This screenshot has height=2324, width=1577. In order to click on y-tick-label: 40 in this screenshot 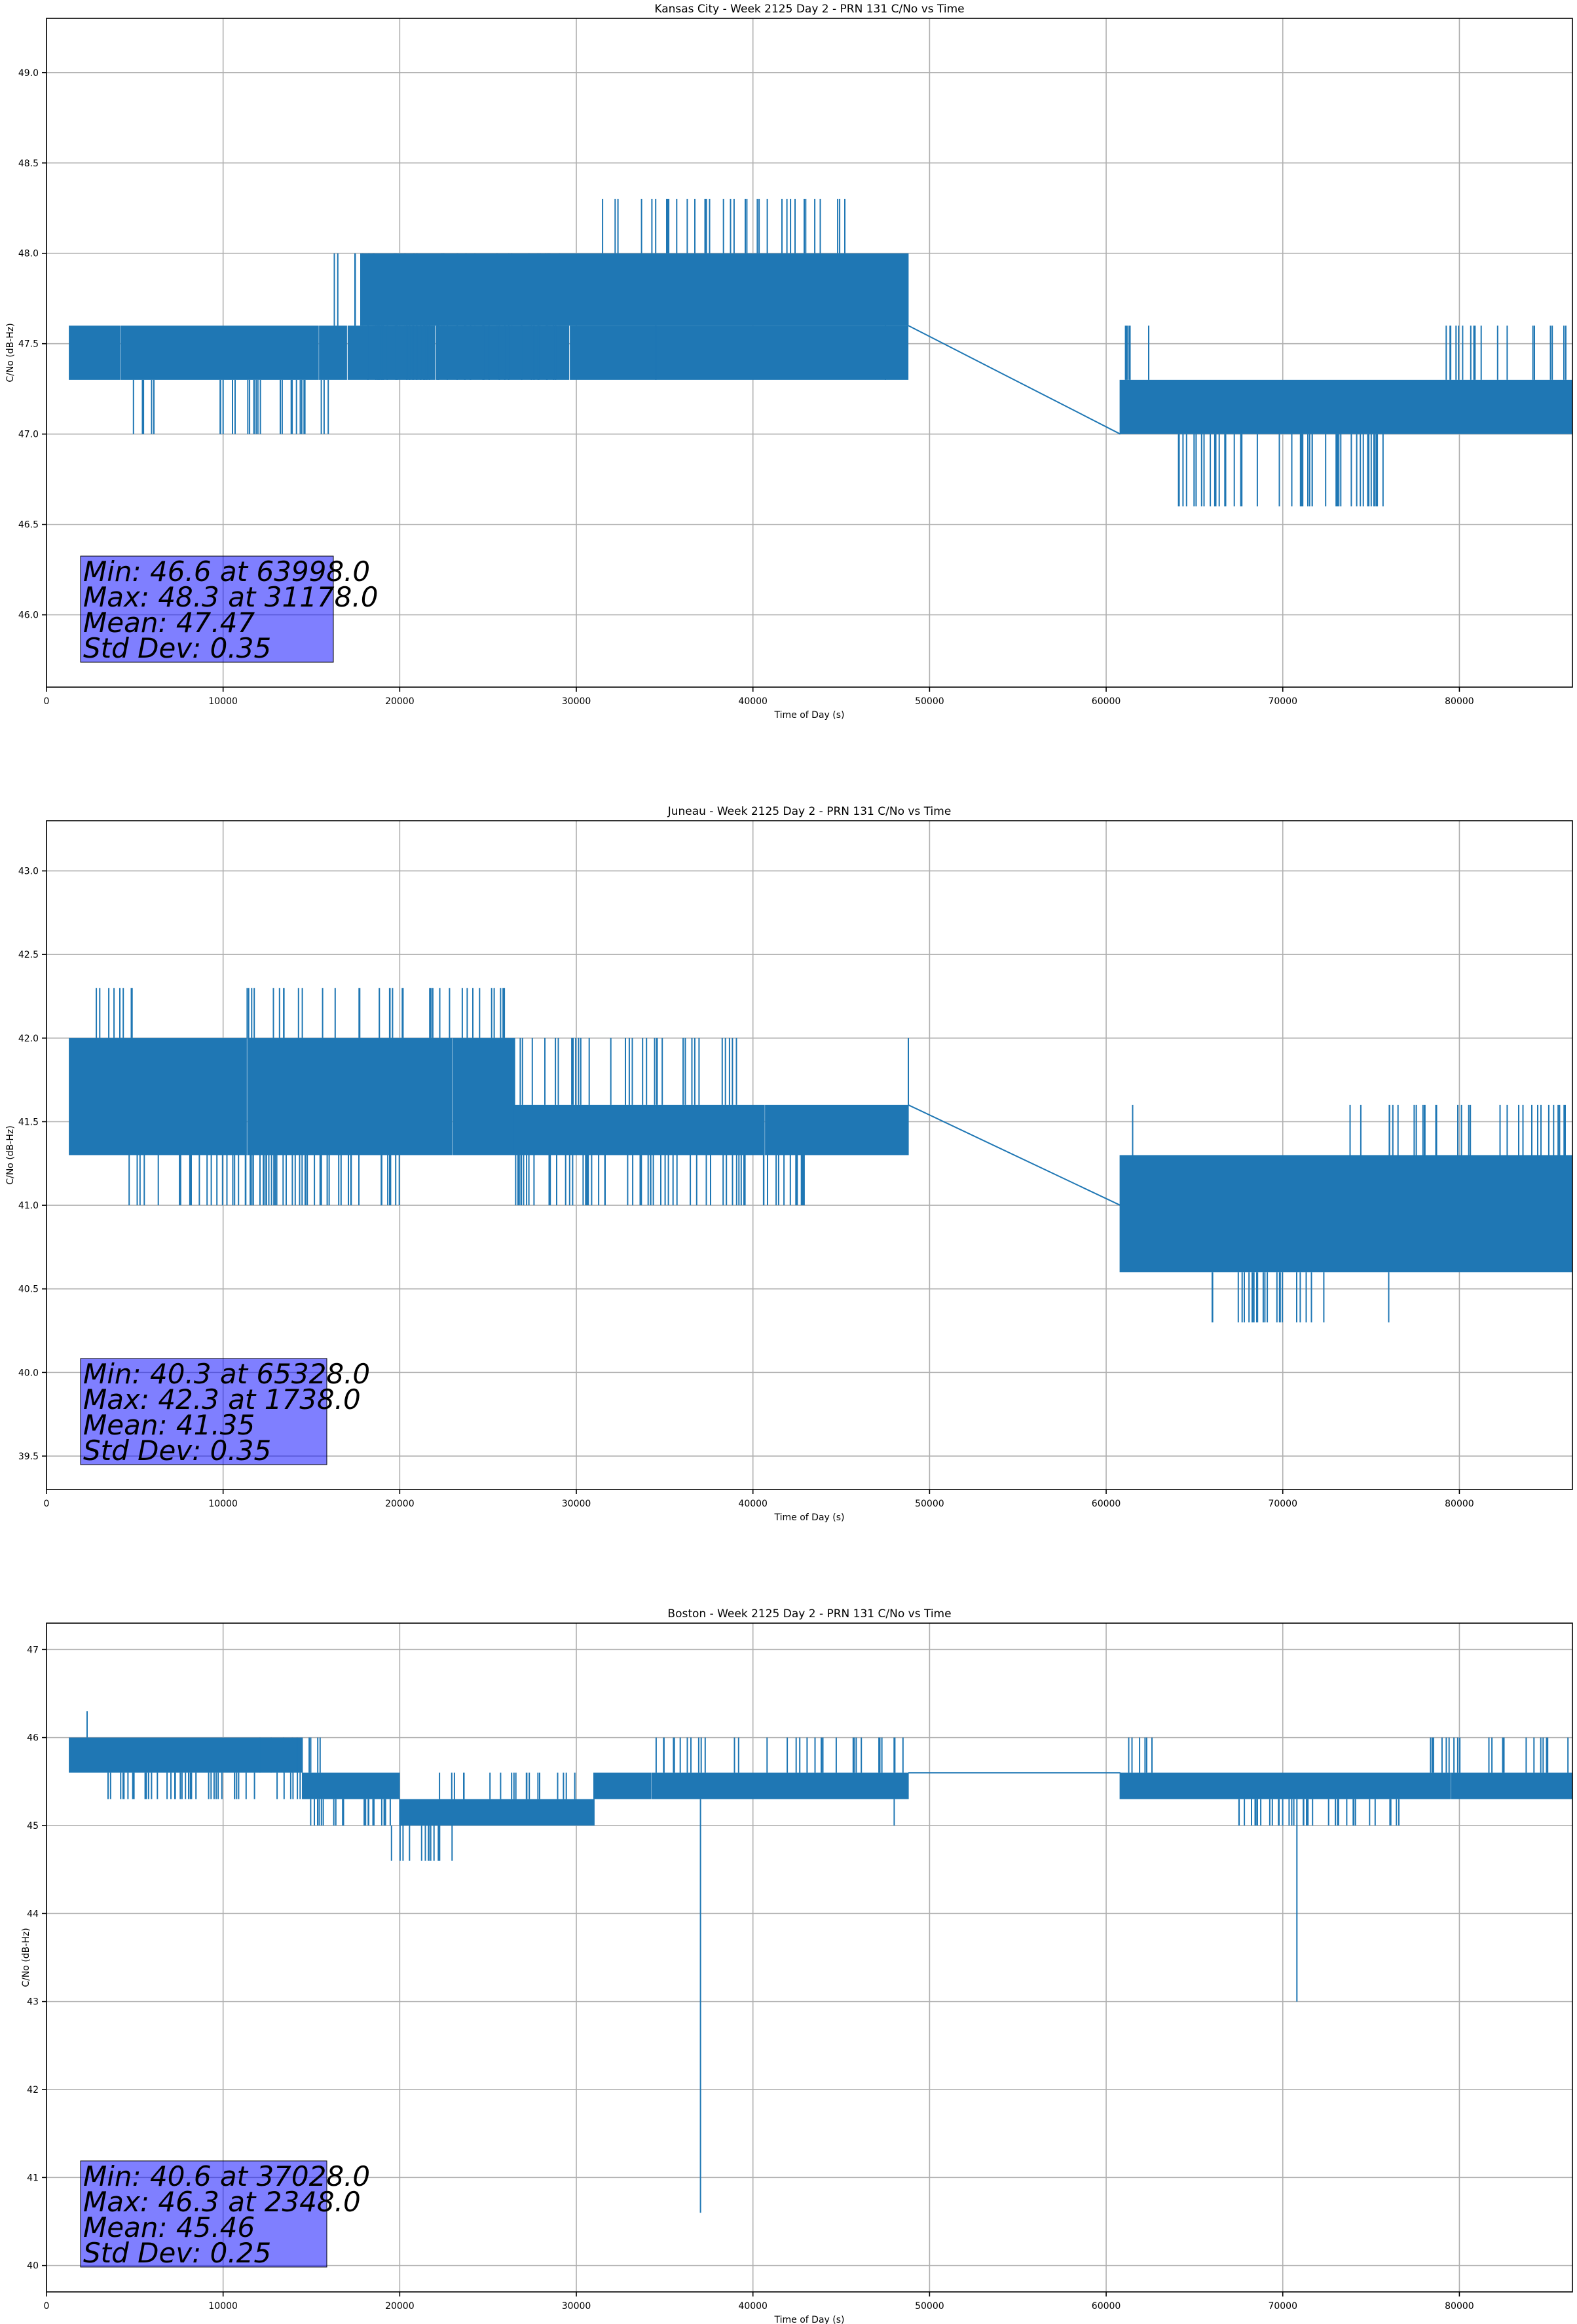, I will do `click(33, 2266)`.